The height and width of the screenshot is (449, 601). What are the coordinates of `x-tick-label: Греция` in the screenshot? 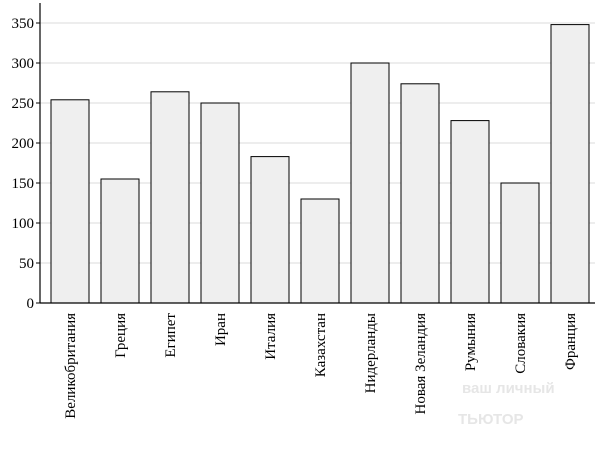 It's located at (121, 335).